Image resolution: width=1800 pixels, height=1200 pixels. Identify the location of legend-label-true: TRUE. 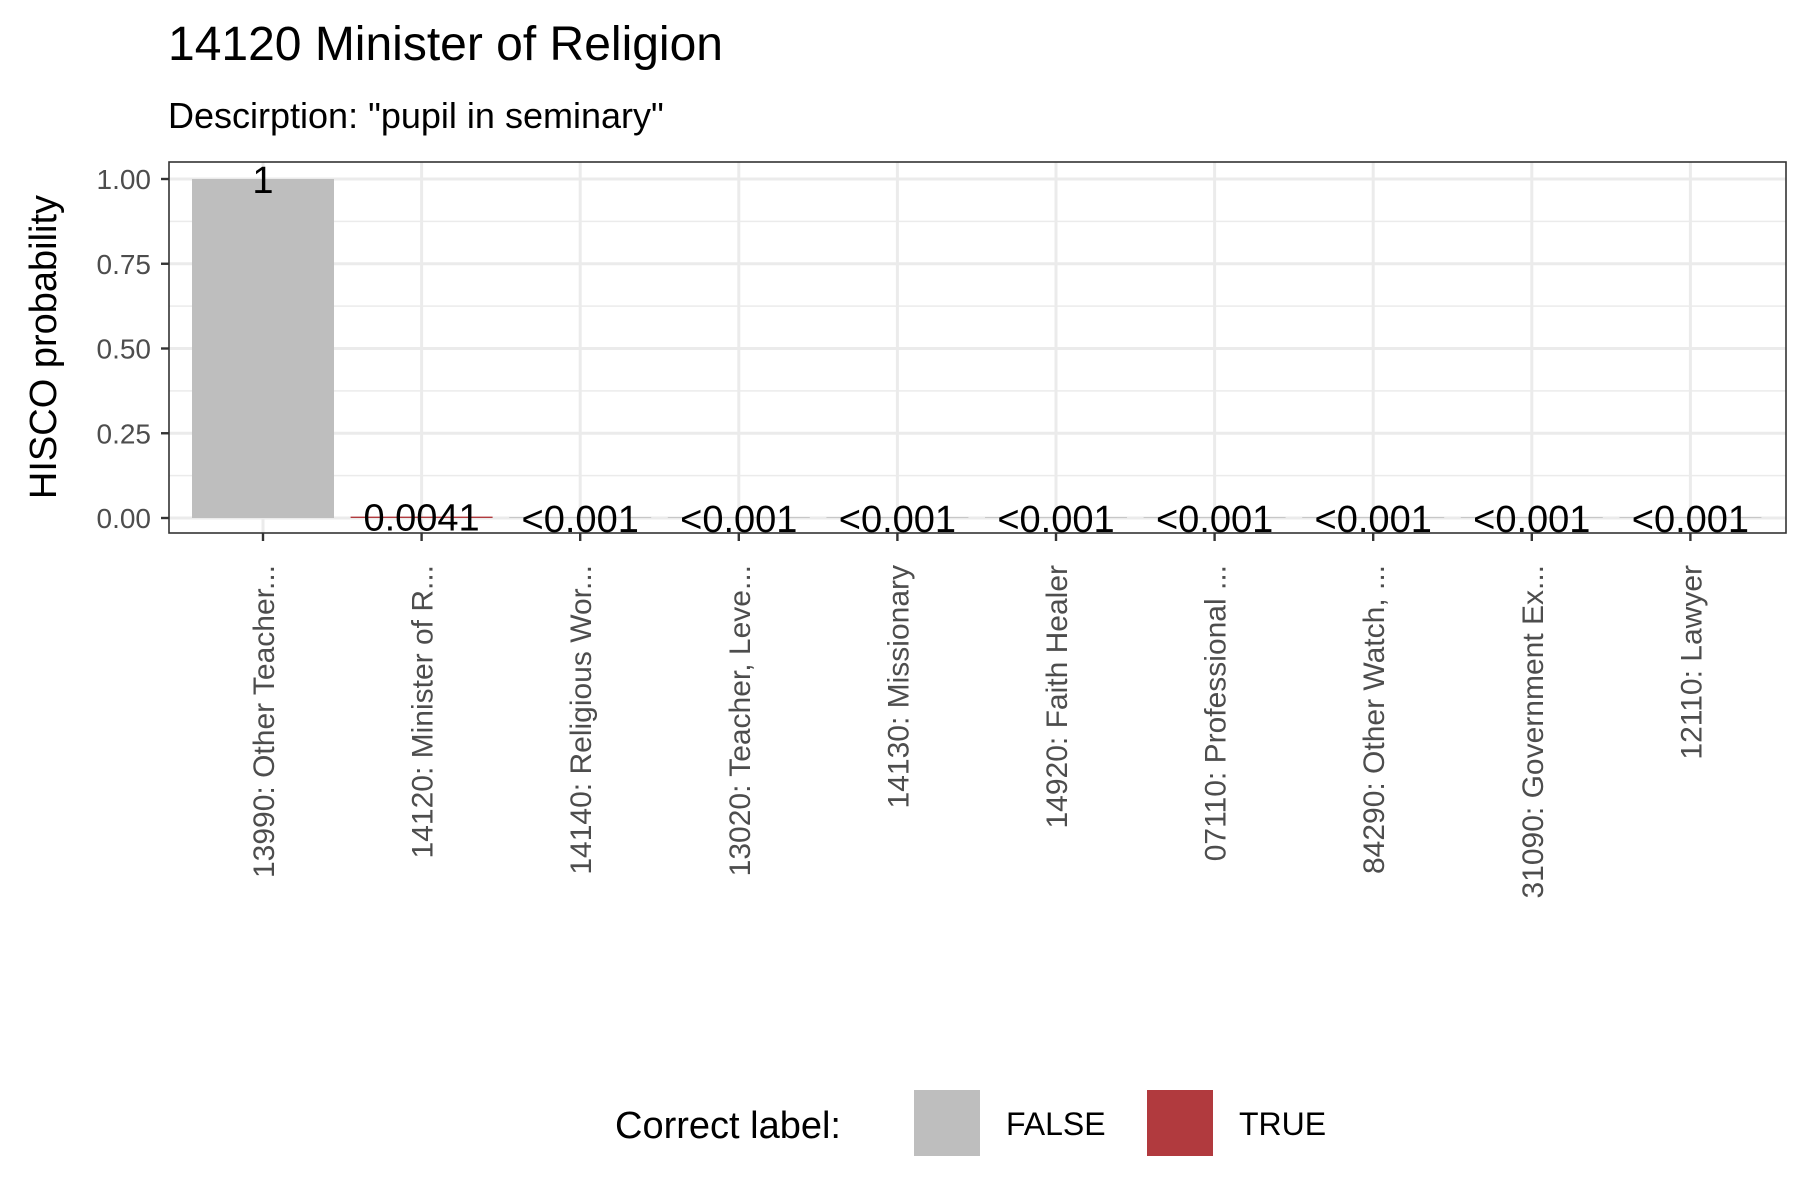
(1282, 1124).